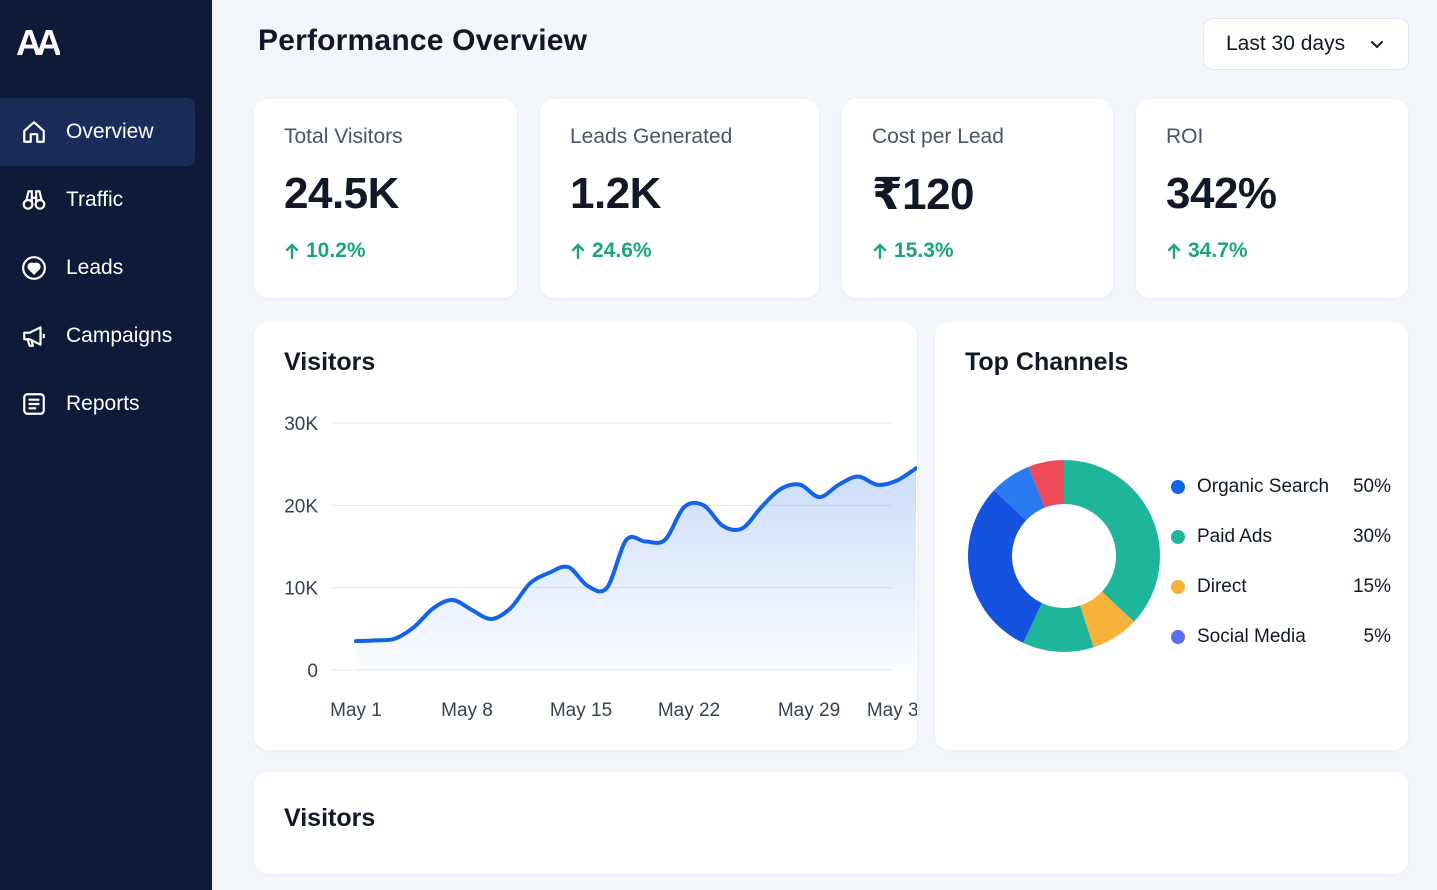 This screenshot has width=1437, height=890. I want to click on sidebar-item-campaigns: Campaigns, so click(106, 336).